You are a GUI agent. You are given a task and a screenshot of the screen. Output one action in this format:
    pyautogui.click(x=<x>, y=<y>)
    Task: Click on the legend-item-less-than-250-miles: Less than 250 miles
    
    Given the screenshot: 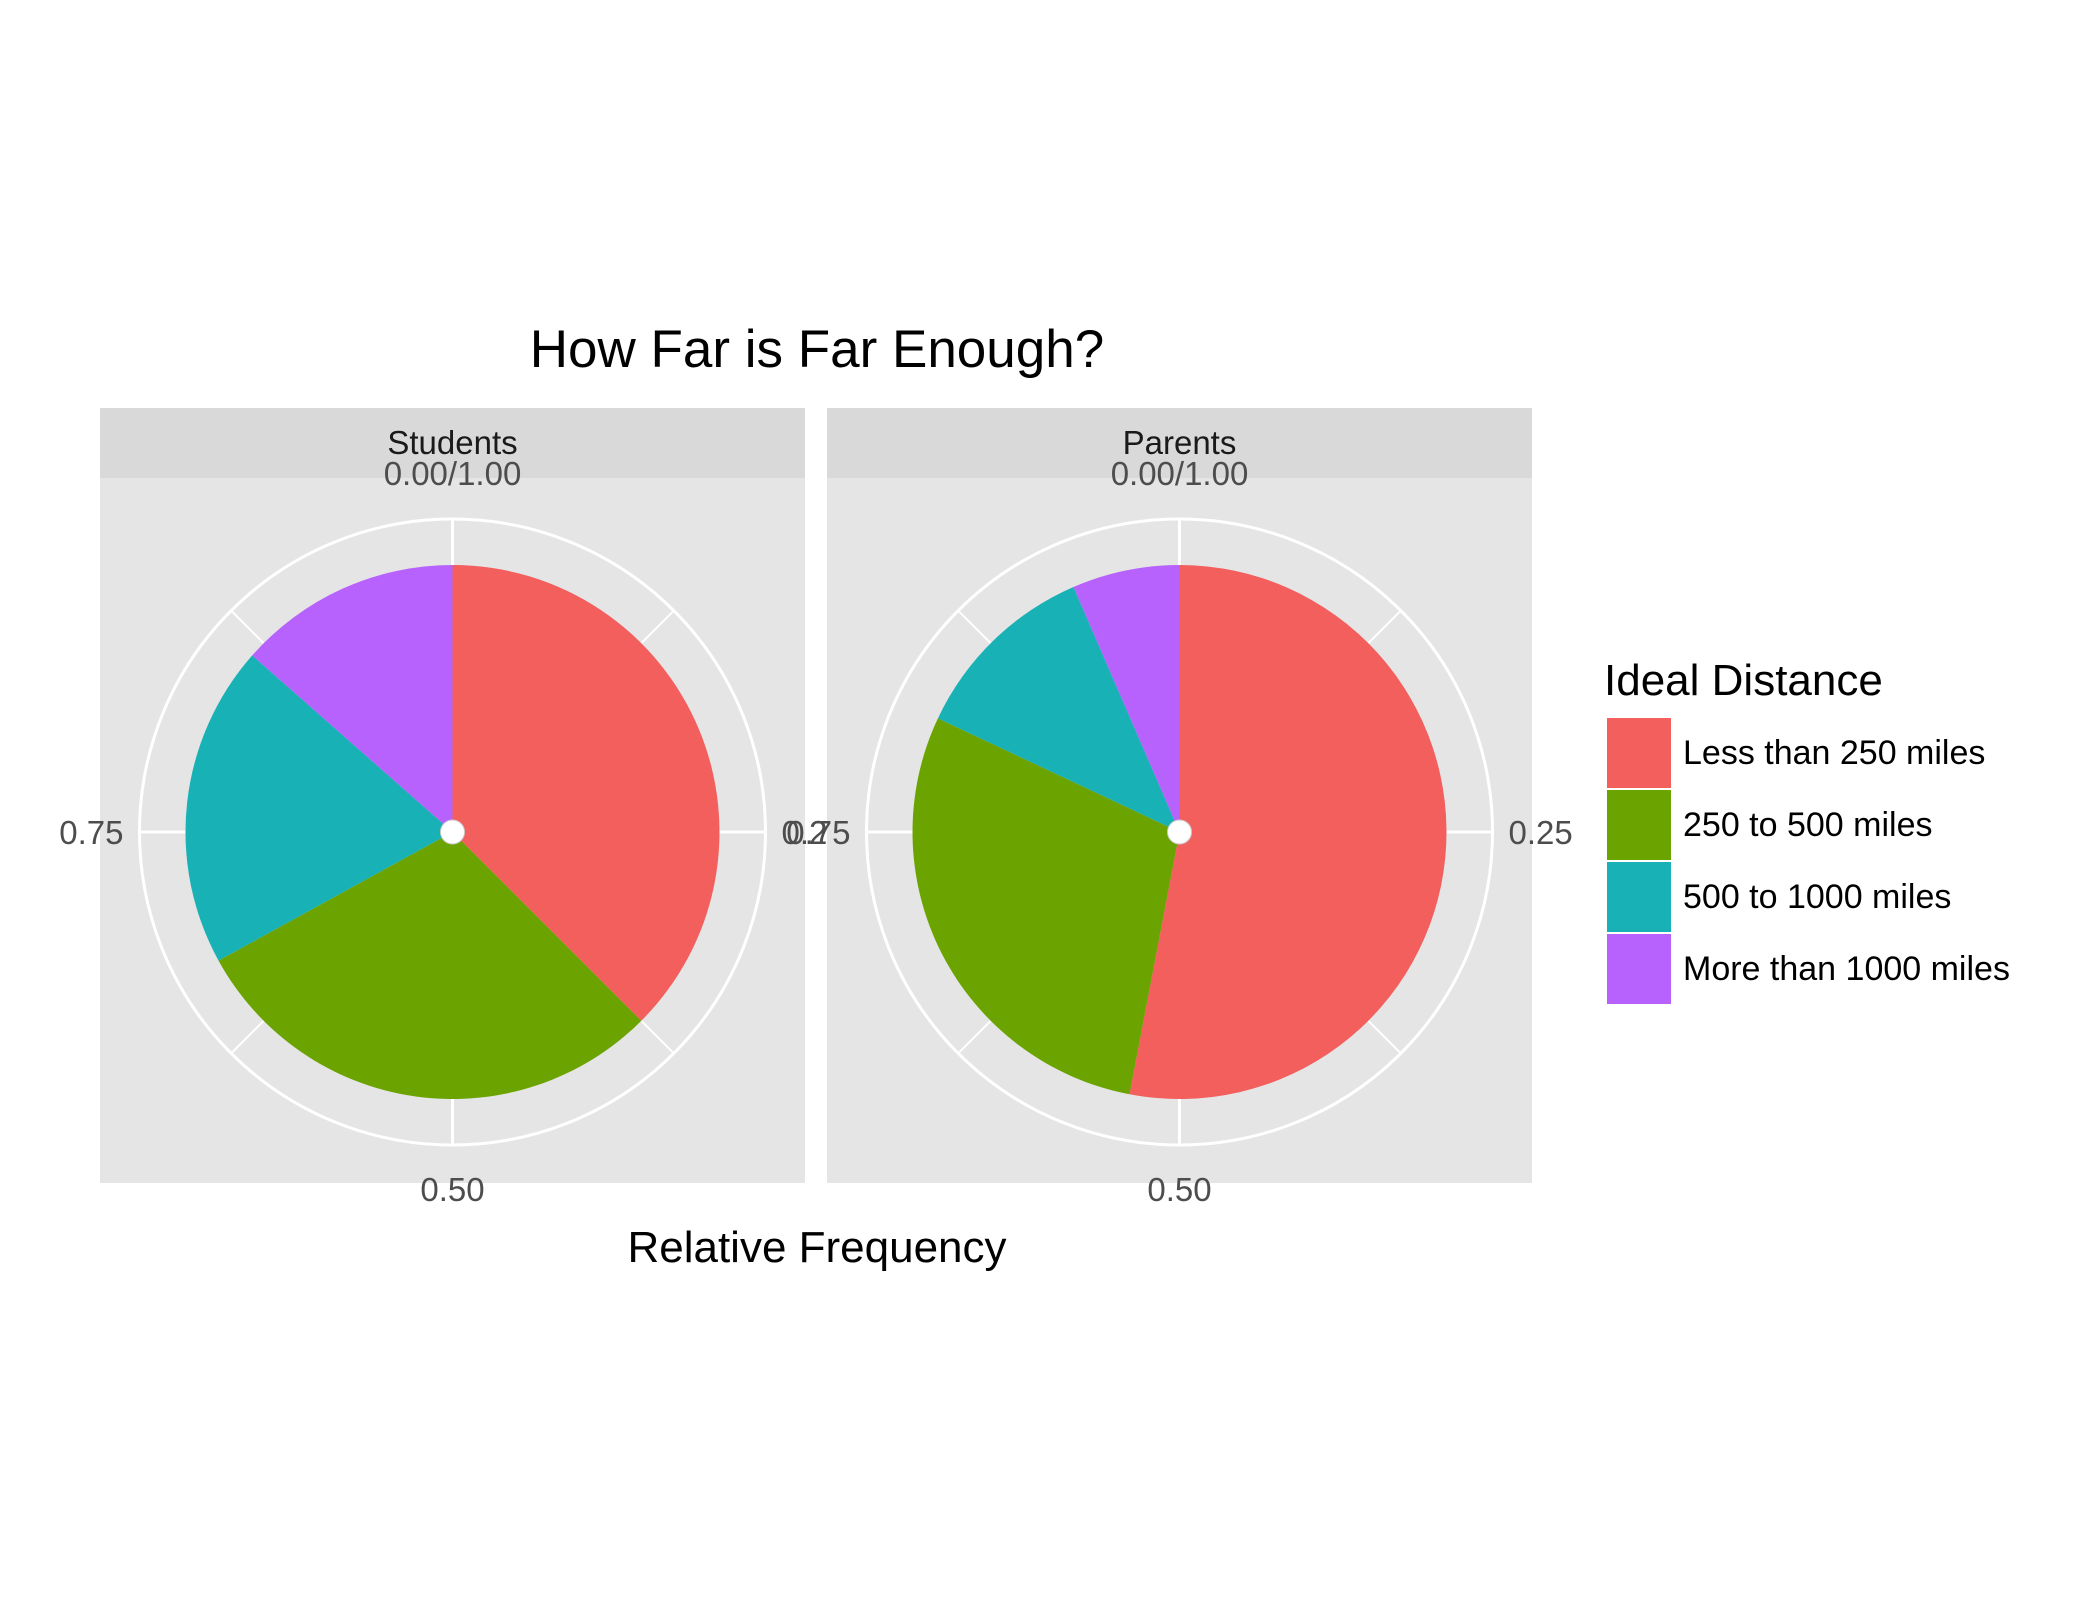 What is the action you would take?
    pyautogui.click(x=1796, y=753)
    